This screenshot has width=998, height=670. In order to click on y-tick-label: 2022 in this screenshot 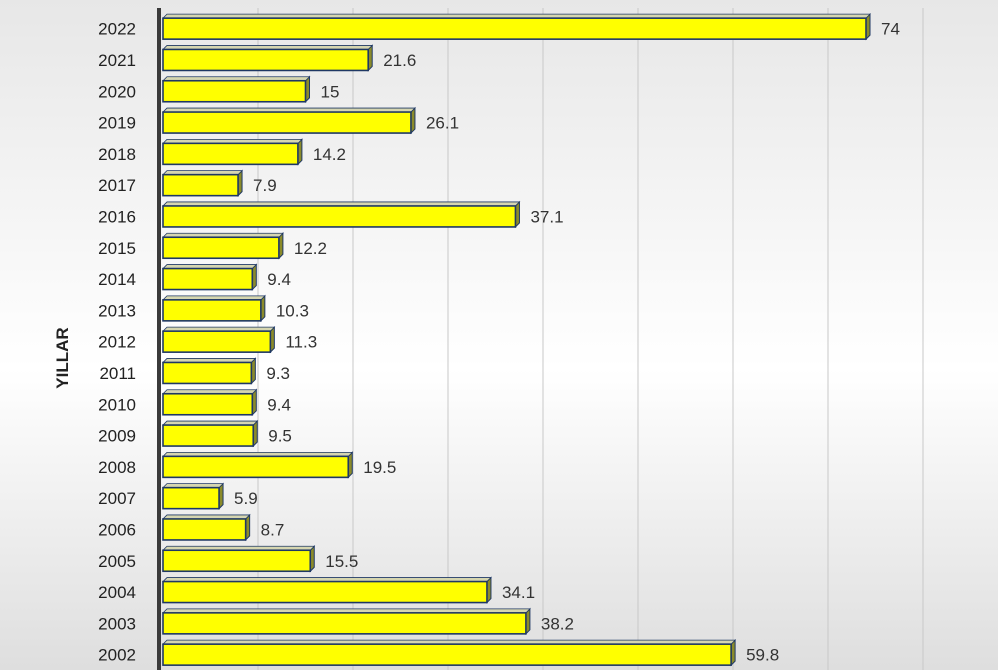, I will do `click(117, 29)`.